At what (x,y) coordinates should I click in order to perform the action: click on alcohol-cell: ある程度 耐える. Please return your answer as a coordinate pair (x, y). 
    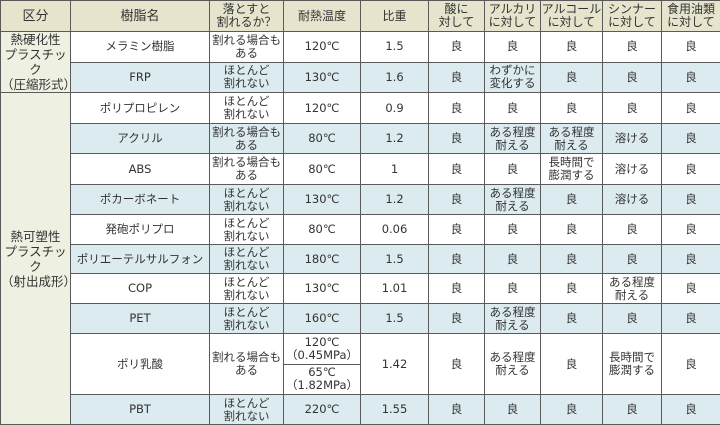
    Looking at the image, I should click on (572, 139).